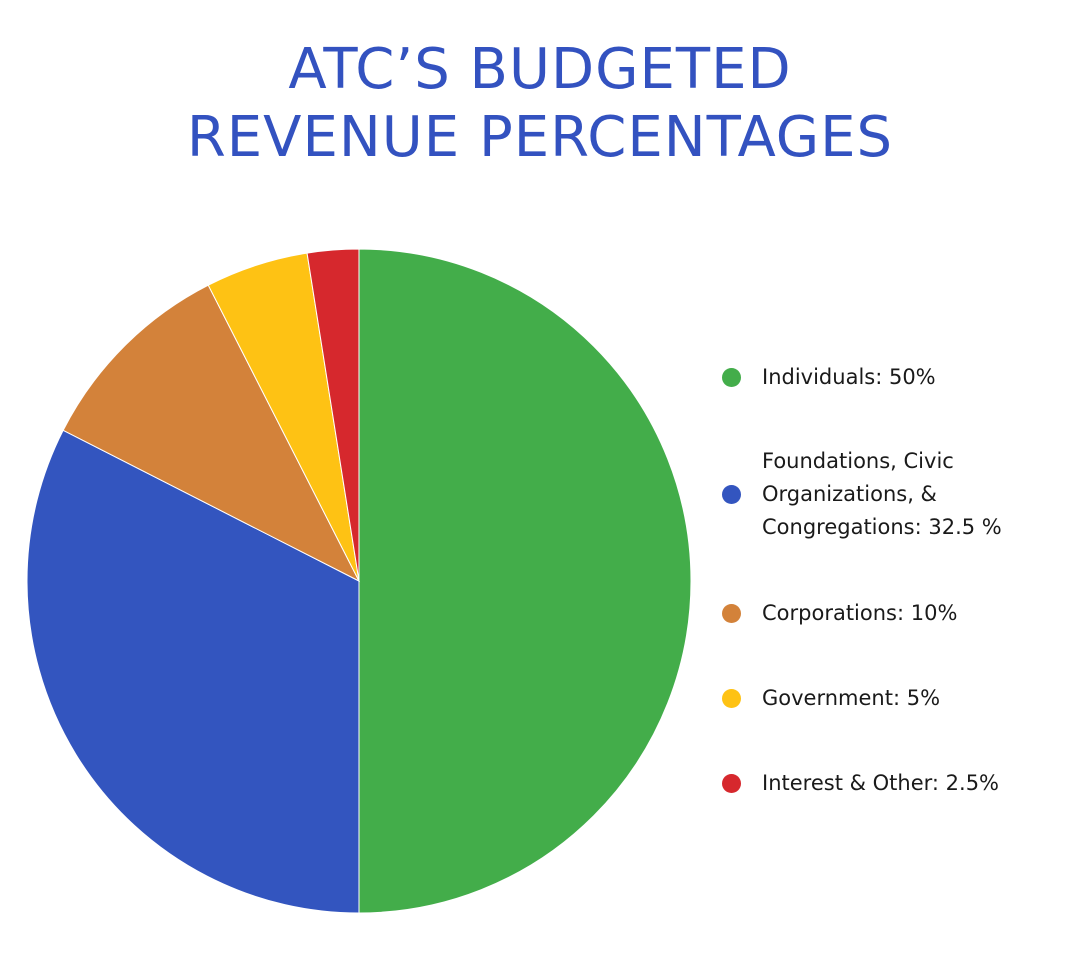 Image resolution: width=1080 pixels, height=961 pixels. What do you see at coordinates (333, 415) in the screenshot?
I see `pie-slice-interest` at bounding box center [333, 415].